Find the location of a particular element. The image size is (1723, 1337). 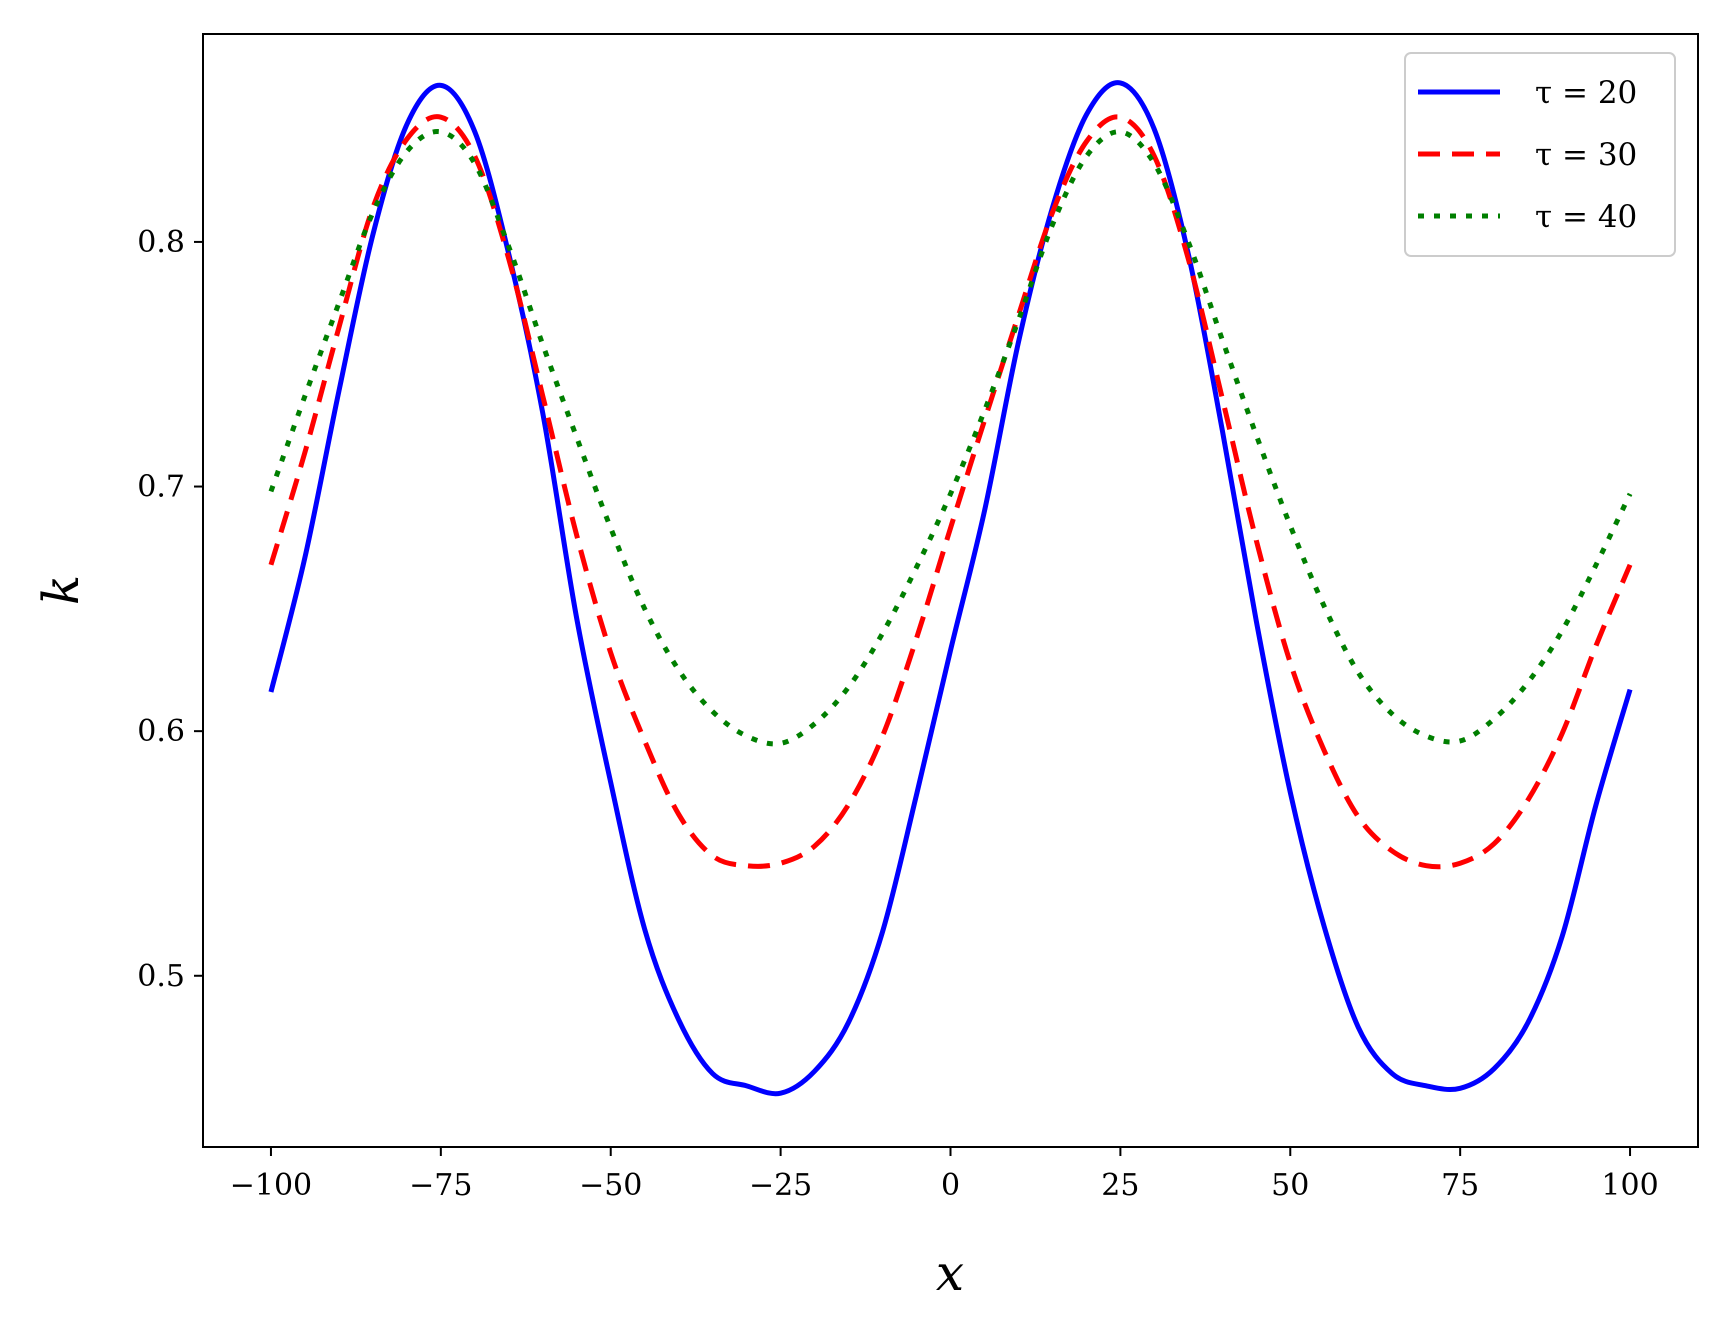

legend-label-2: τ = 30 is located at coordinates (1586, 155).